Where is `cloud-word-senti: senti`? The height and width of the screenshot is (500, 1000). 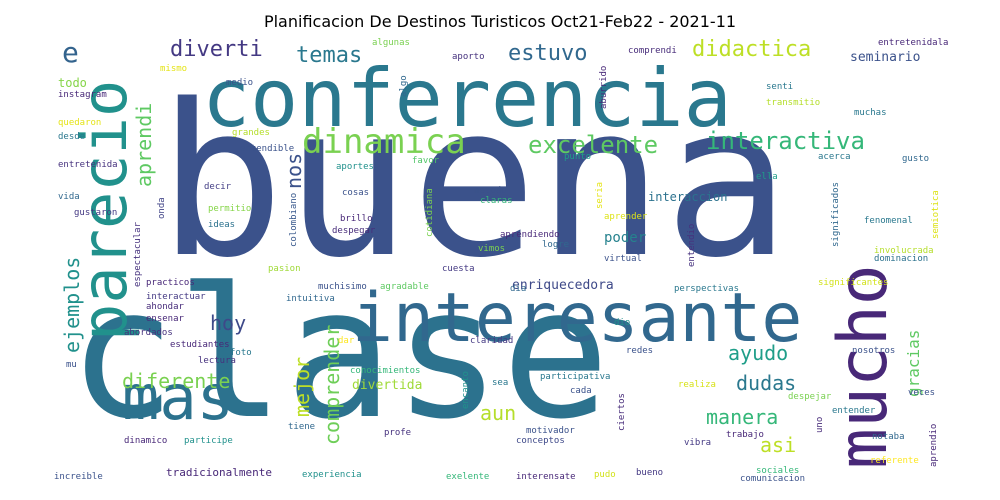 cloud-word-senti: senti is located at coordinates (780, 87).